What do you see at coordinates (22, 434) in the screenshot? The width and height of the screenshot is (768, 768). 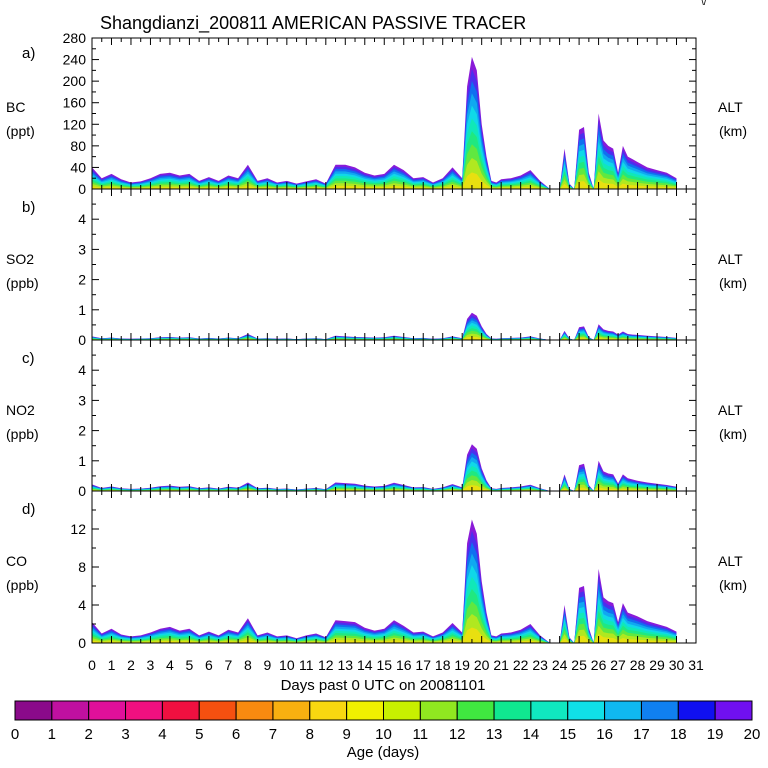 I see `panel-c-unit: (ppb)` at bounding box center [22, 434].